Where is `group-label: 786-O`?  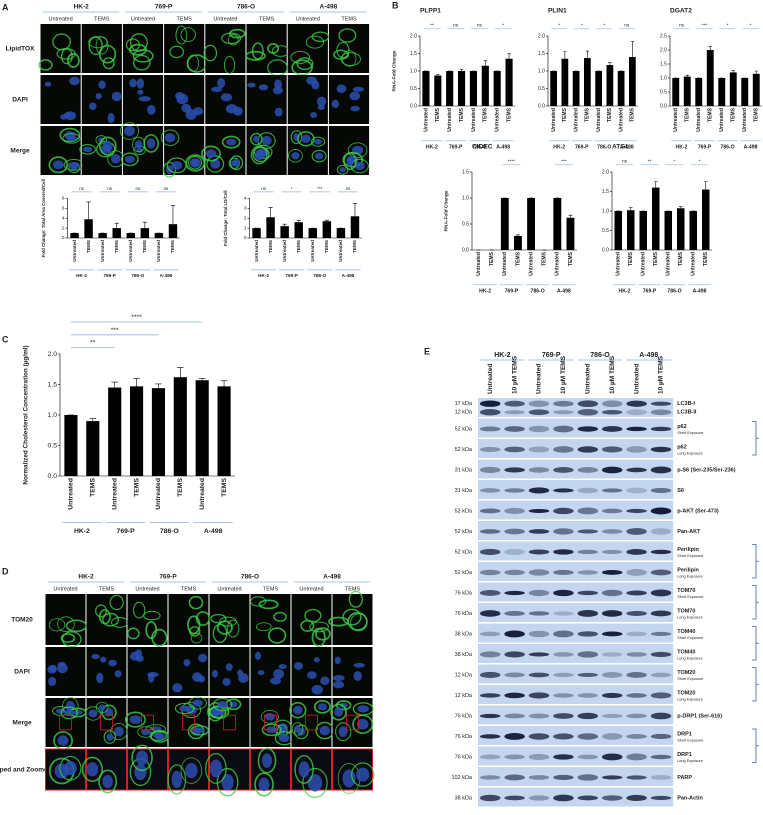 group-label: 786-O is located at coordinates (137, 275).